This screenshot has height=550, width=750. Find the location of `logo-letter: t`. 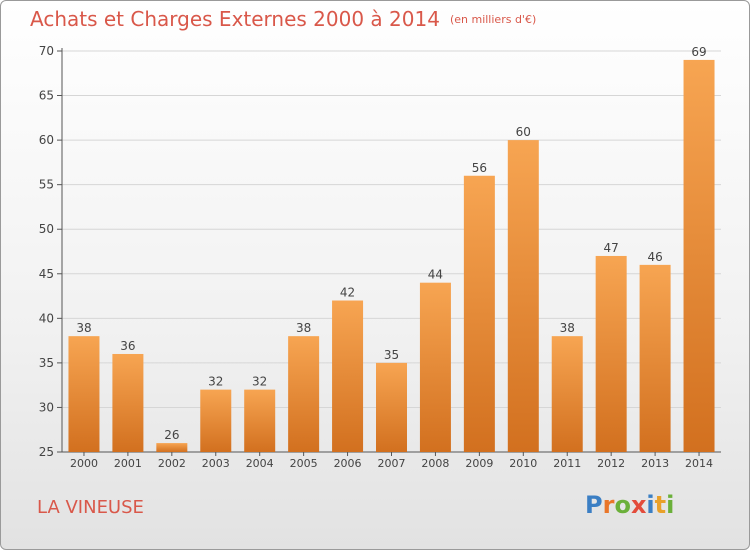

logo-letter: t is located at coordinates (660, 505).